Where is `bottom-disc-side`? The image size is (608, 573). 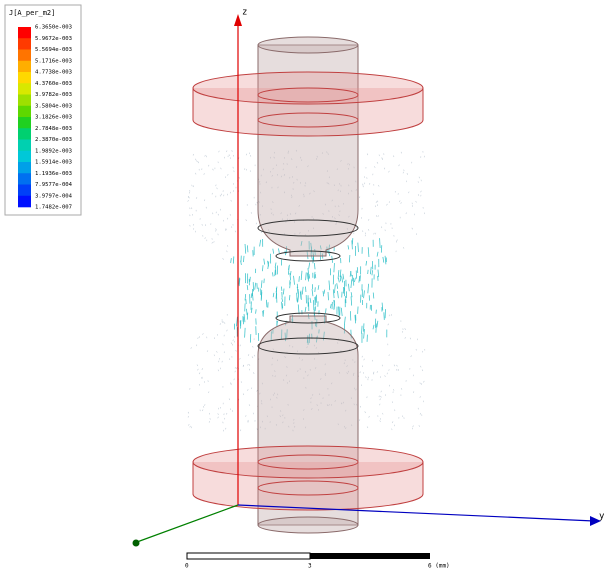 bottom-disc-side is located at coordinates (308, 486).